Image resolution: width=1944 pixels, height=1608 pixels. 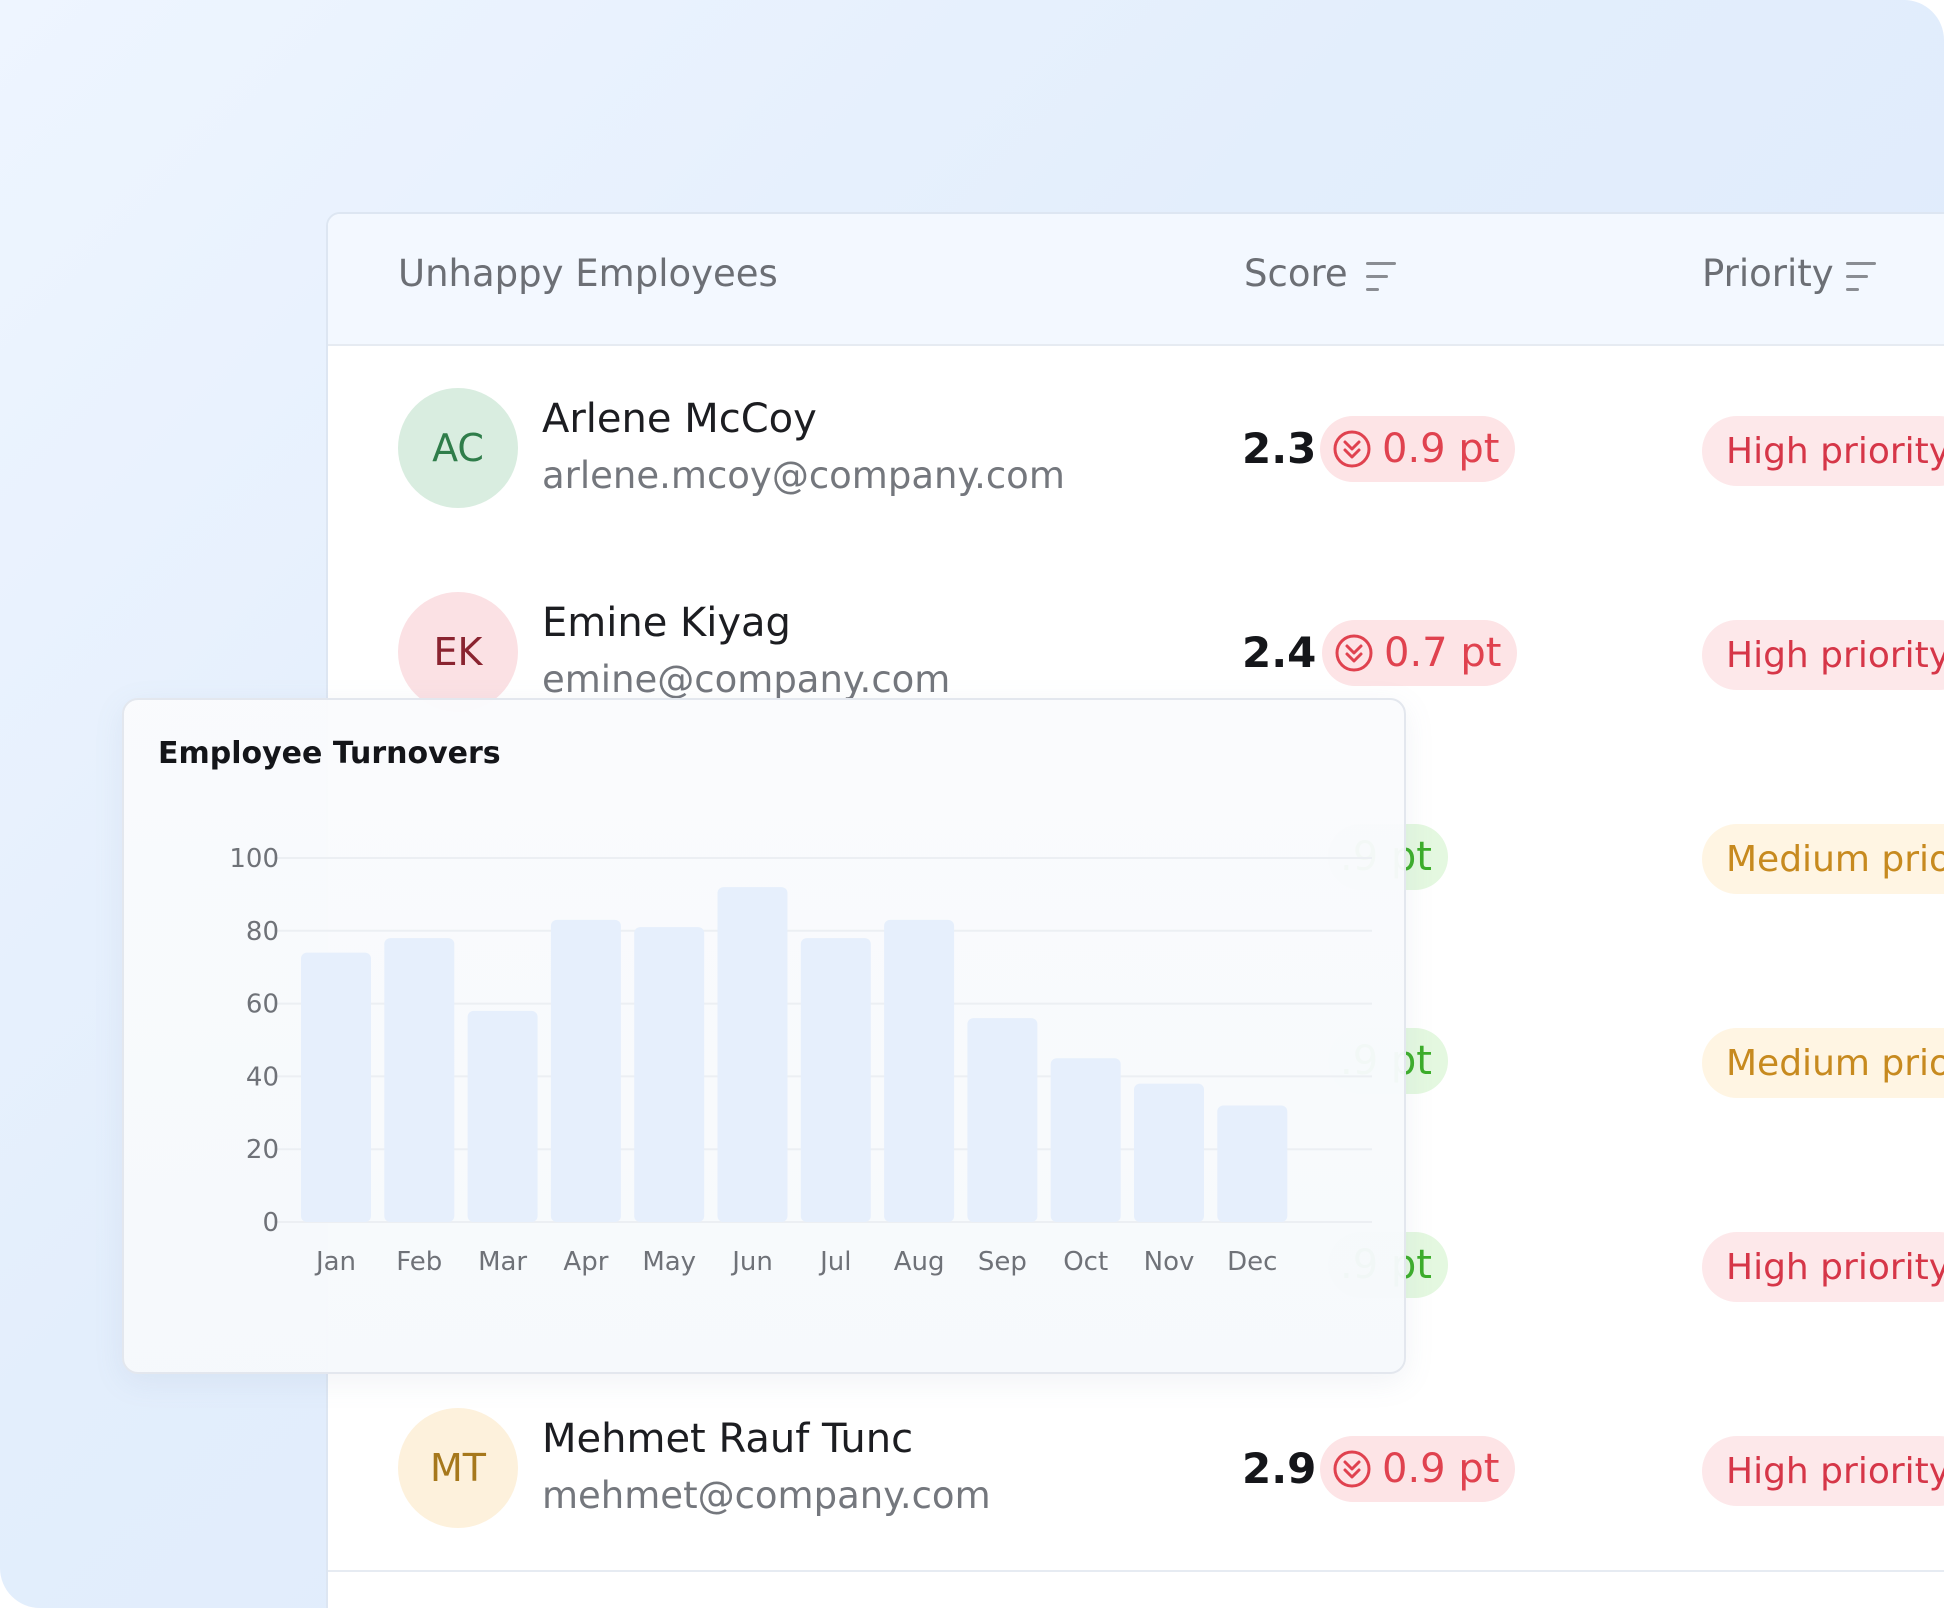 What do you see at coordinates (458, 652) in the screenshot?
I see `avatar: EK` at bounding box center [458, 652].